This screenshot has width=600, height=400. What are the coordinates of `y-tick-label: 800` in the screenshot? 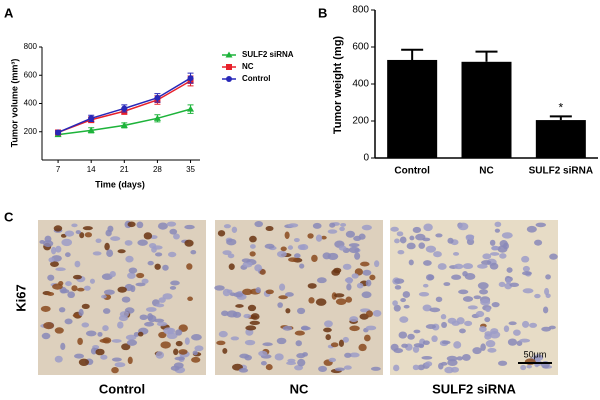 It's located at (31, 46).